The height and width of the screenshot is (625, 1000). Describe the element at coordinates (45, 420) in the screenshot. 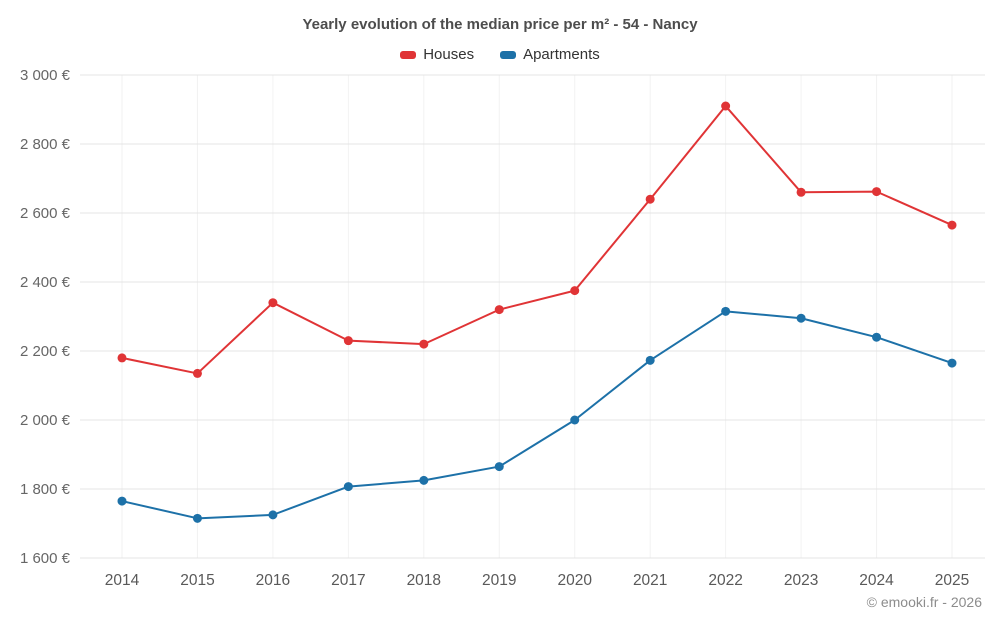

I see `y-axis-tick-label: 2 000 €` at that location.